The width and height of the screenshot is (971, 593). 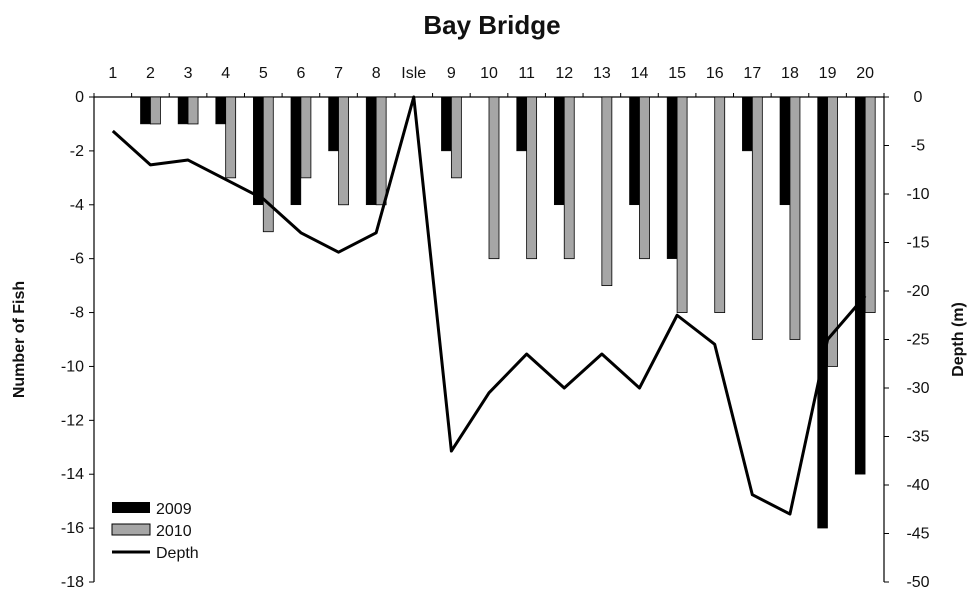 I want to click on y2-tick-label: -35, so click(x=917, y=437).